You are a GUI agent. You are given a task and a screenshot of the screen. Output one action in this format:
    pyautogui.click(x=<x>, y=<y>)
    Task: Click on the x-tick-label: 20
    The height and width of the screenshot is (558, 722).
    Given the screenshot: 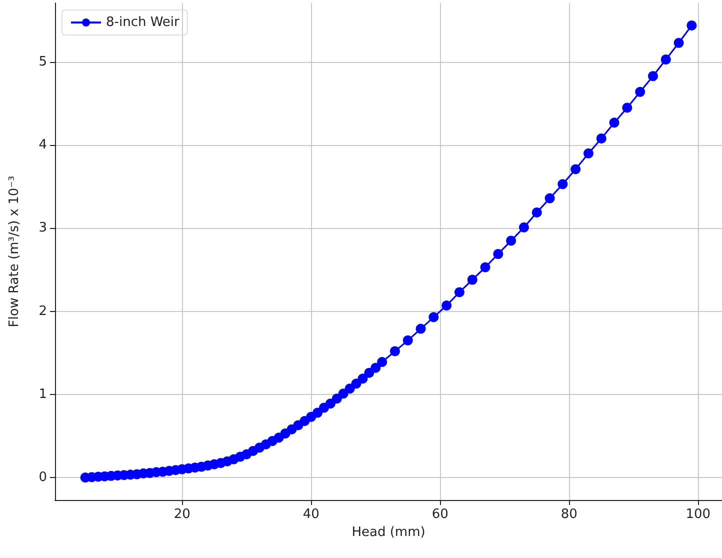 What is the action you would take?
    pyautogui.click(x=182, y=514)
    